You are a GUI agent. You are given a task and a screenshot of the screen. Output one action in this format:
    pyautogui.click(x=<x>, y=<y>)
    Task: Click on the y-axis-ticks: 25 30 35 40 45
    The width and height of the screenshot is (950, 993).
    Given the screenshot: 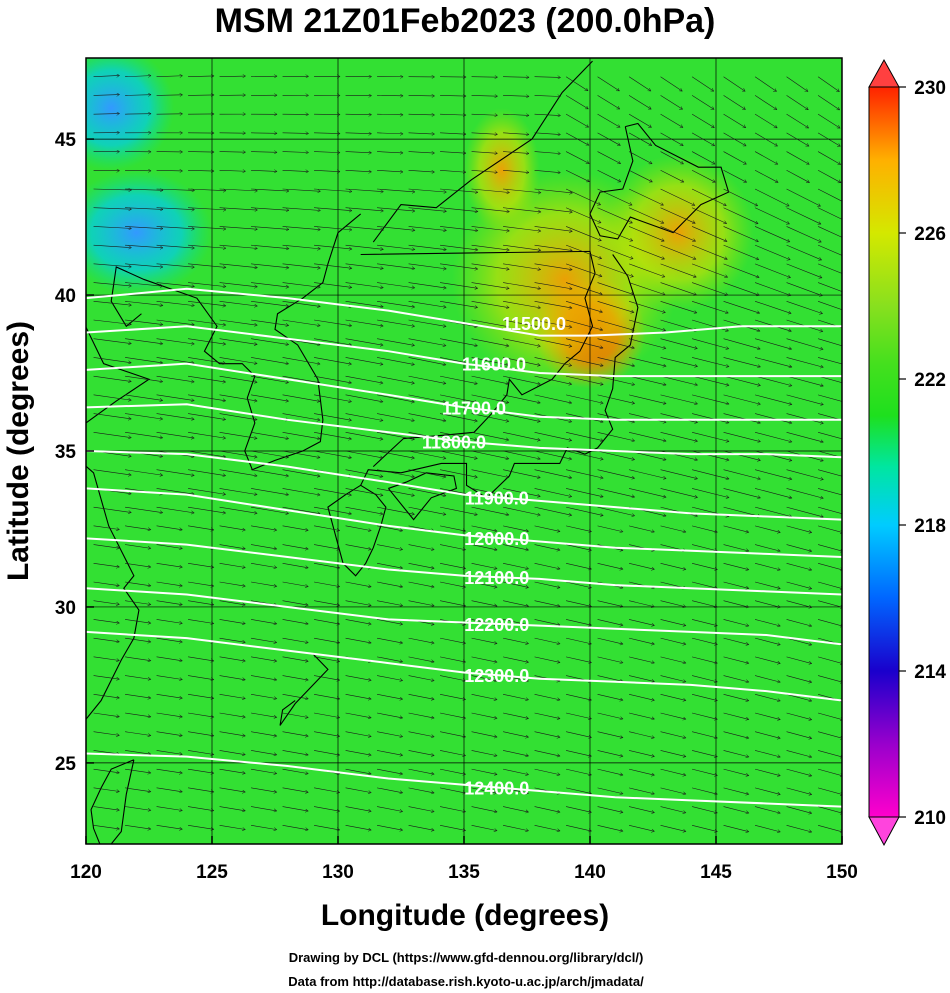 What is the action you would take?
    pyautogui.click(x=74, y=452)
    